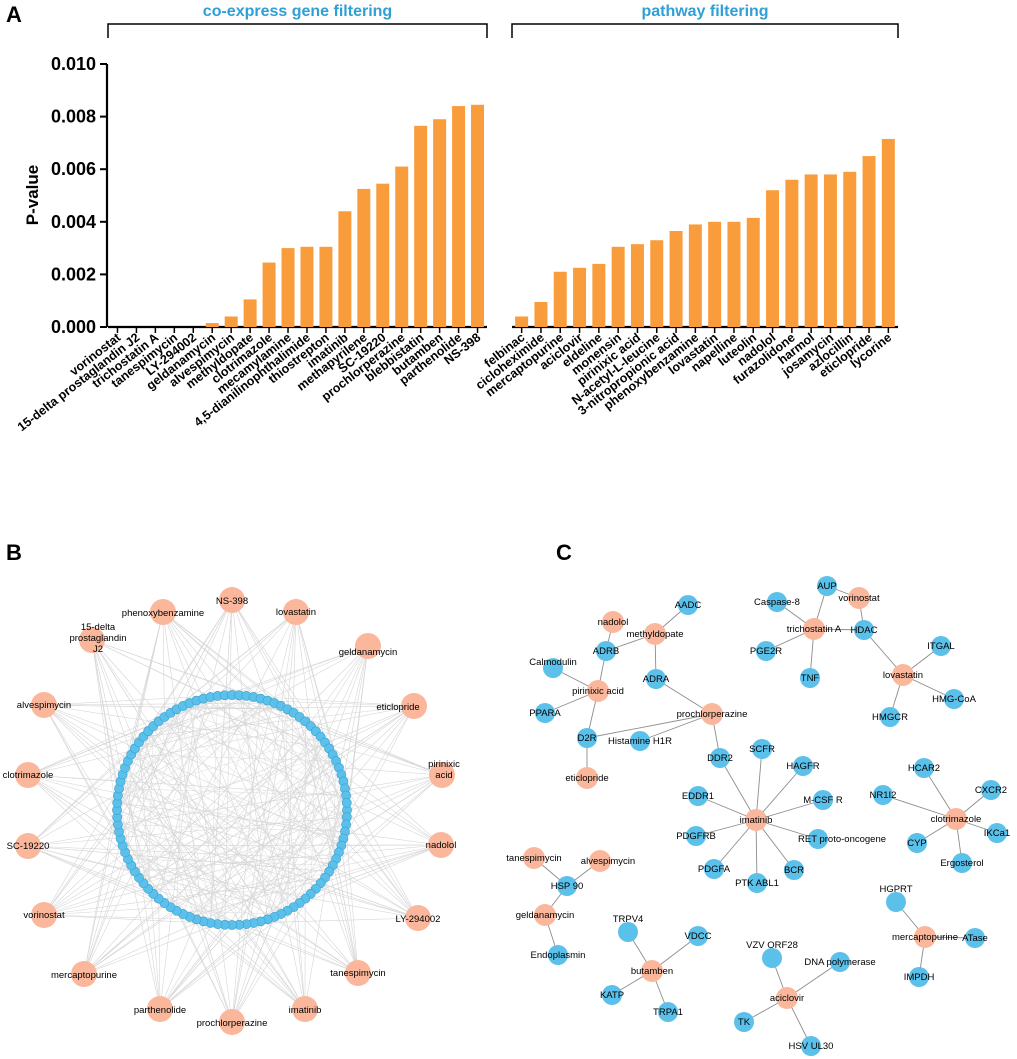 This screenshot has height=1059, width=1017. What do you see at coordinates (654, 634) in the screenshot?
I see `node-label-methyldopate: methyldopate` at bounding box center [654, 634].